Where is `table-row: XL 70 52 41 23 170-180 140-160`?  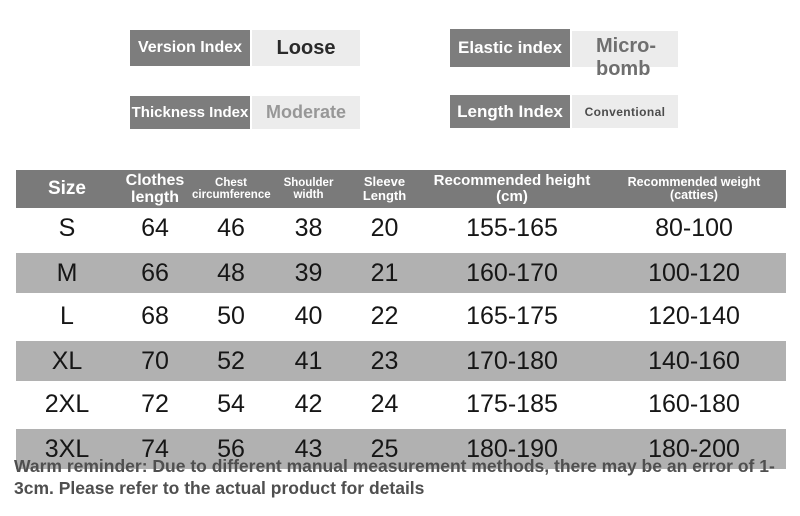
table-row: XL 70 52 41 23 170-180 140-160 is located at coordinates (401, 360).